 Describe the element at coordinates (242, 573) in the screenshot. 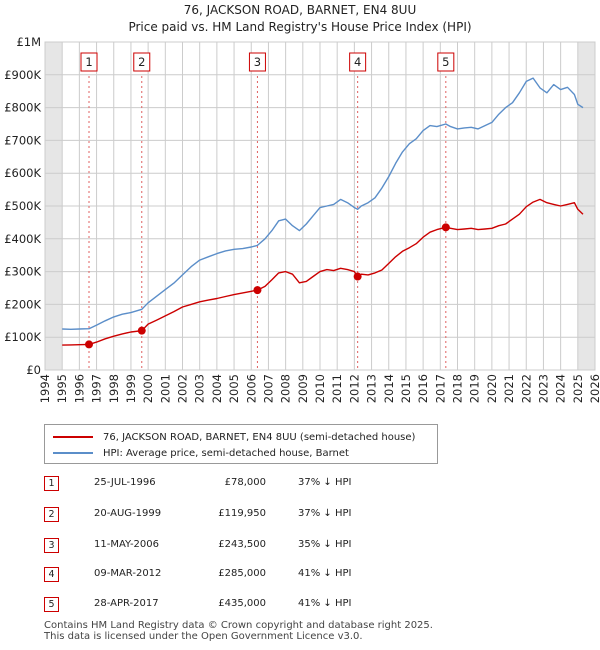

I see `sale-price: £285,000` at that location.